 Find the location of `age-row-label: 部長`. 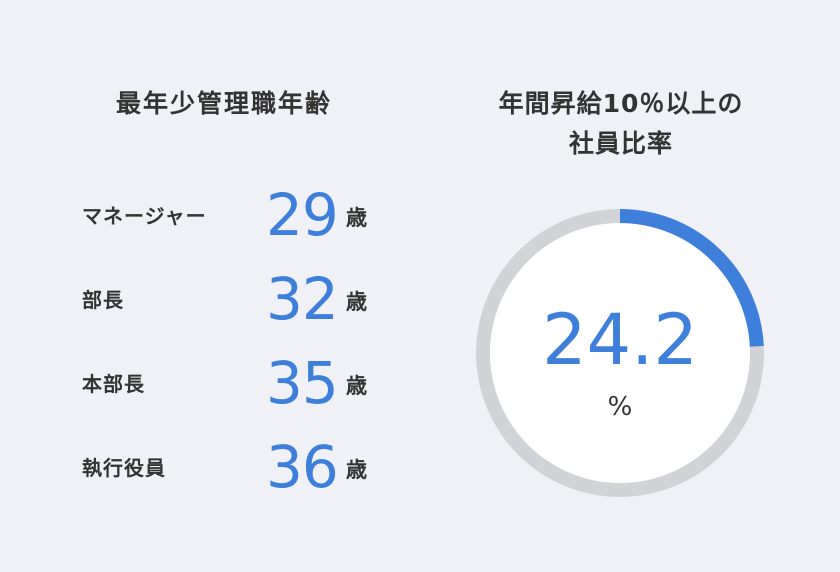

age-row-label: 部長 is located at coordinates (103, 300).